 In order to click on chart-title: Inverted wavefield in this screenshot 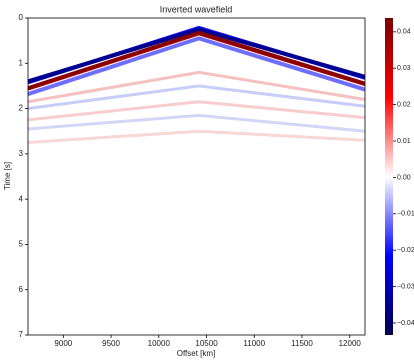, I will do `click(196, 9)`.